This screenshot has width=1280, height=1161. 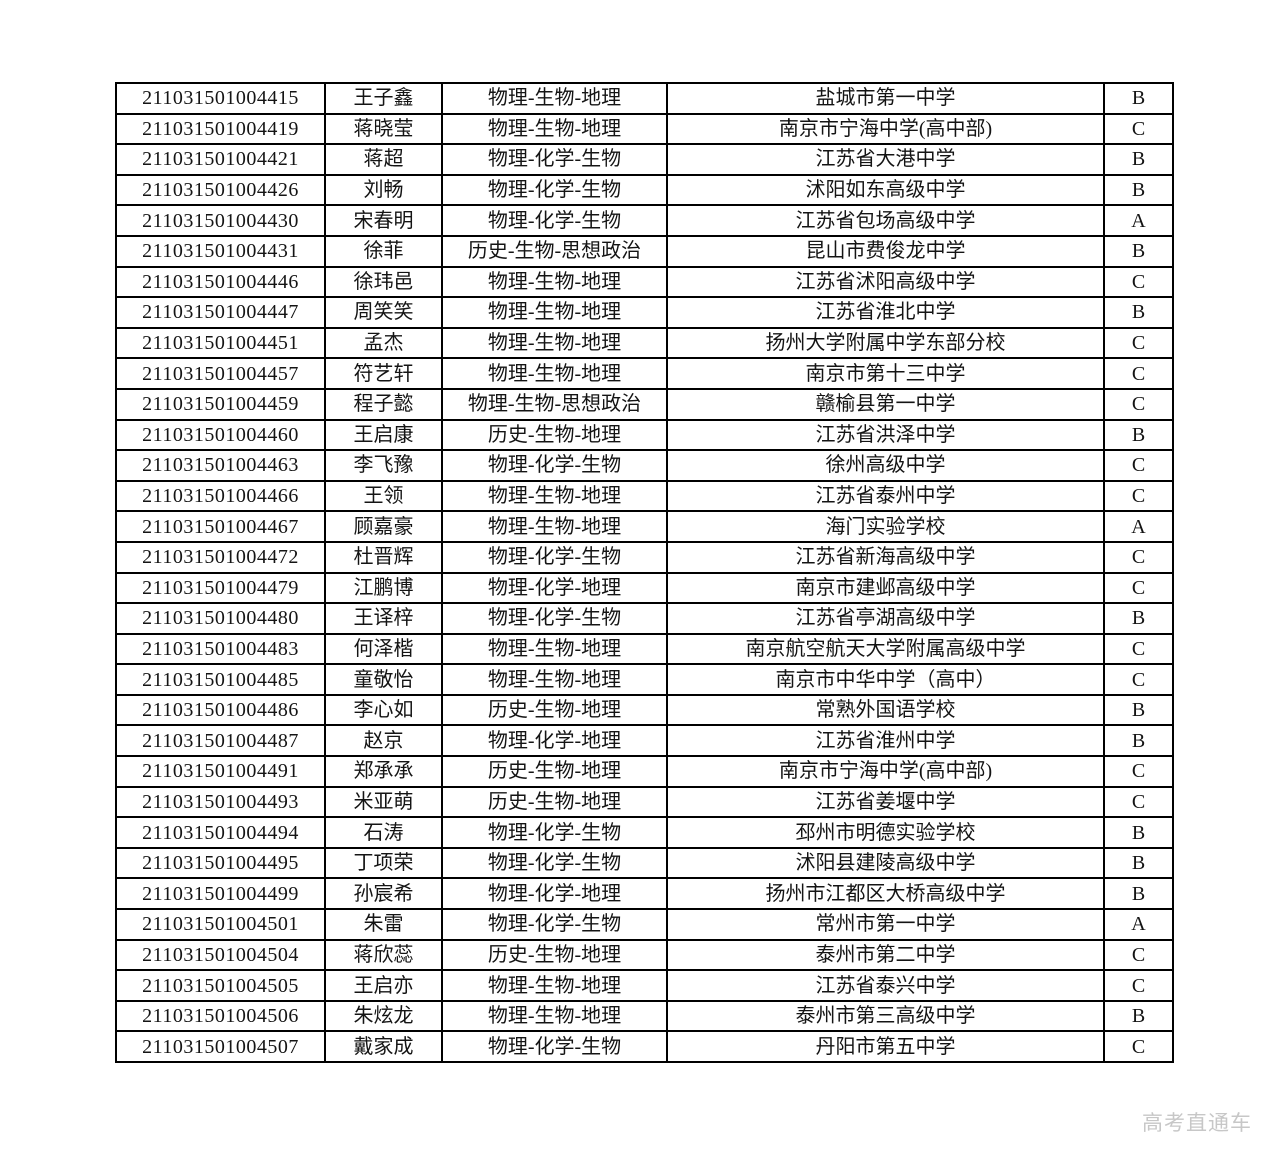 I want to click on table-row: 211031501004493 米亚萌 历史-生物-地理 江苏省姜堰中学 C, so click(x=644, y=802).